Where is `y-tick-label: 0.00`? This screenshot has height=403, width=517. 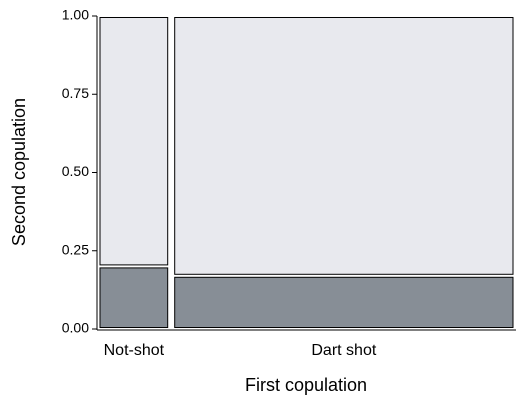
y-tick-label: 0.00 is located at coordinates (75, 328).